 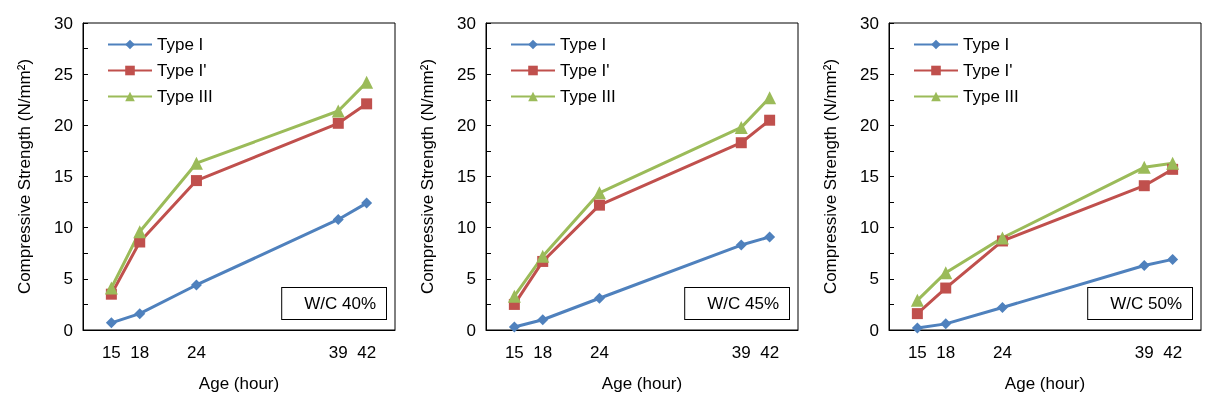 I want to click on annotation: W/C 50%, so click(x=1146, y=303).